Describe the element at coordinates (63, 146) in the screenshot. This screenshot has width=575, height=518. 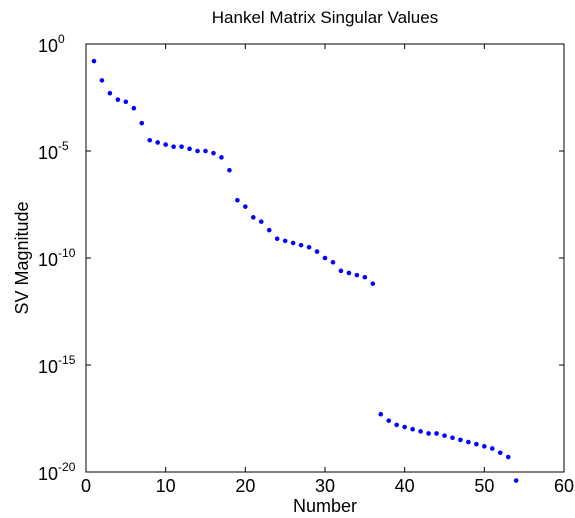
I see `y-tick-exponent: -5` at that location.